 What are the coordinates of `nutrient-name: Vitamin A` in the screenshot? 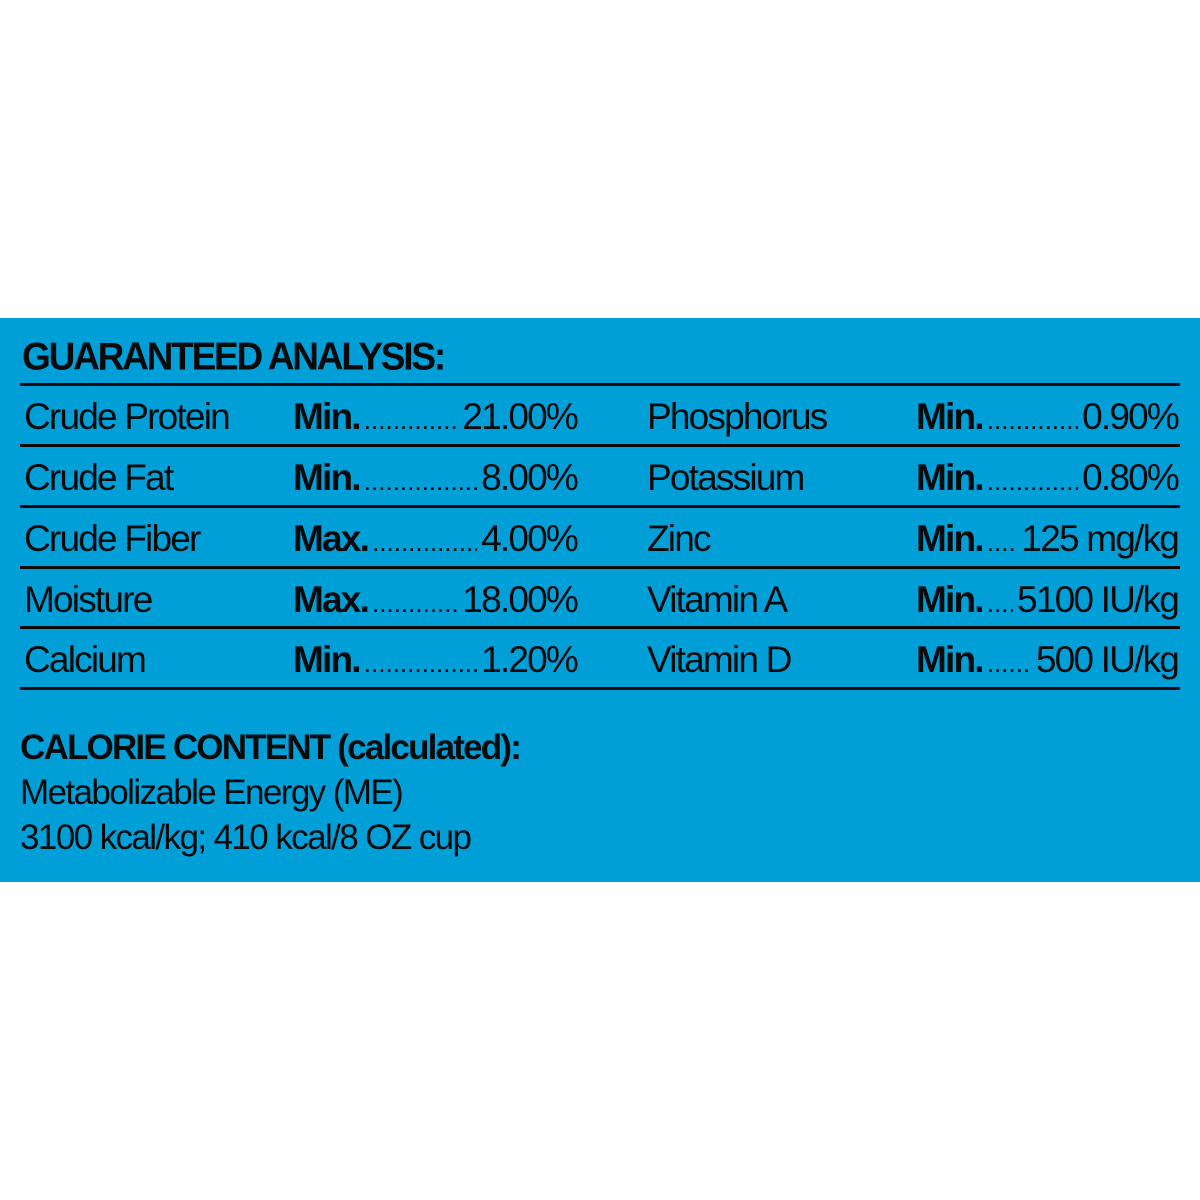 It's located at (717, 599).